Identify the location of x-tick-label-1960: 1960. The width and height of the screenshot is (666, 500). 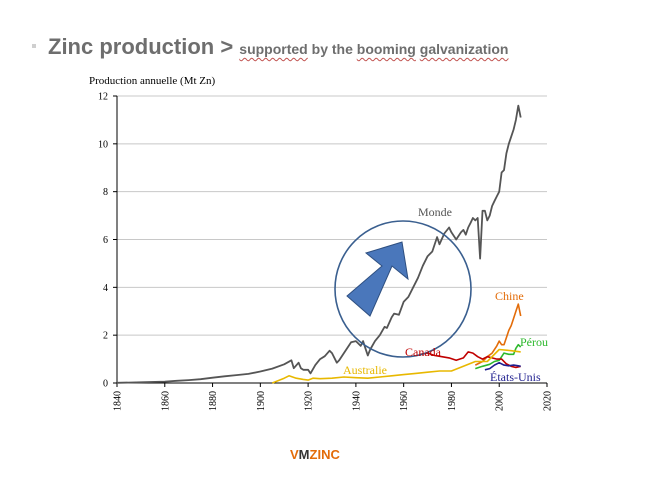
(404, 401).